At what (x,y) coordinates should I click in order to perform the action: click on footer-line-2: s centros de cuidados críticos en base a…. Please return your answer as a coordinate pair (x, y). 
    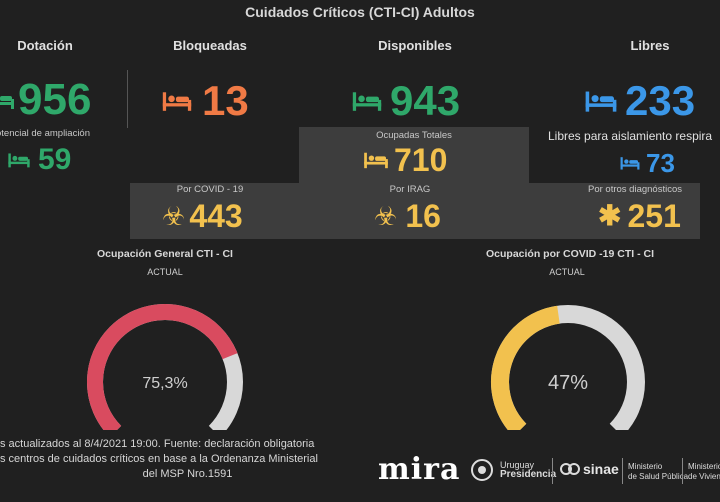
    Looking at the image, I should click on (159, 459).